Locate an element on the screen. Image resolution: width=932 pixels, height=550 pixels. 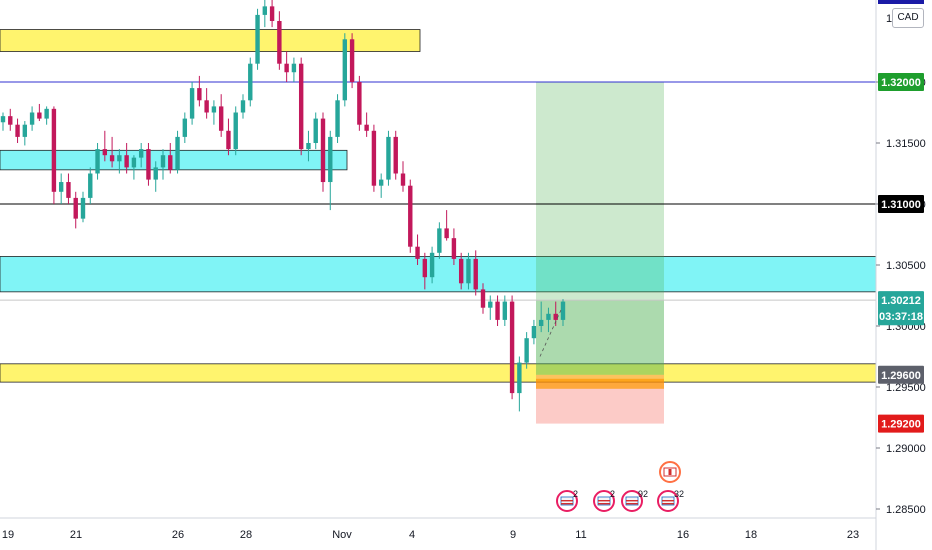
x-tick-label: 21 is located at coordinates (76, 535).